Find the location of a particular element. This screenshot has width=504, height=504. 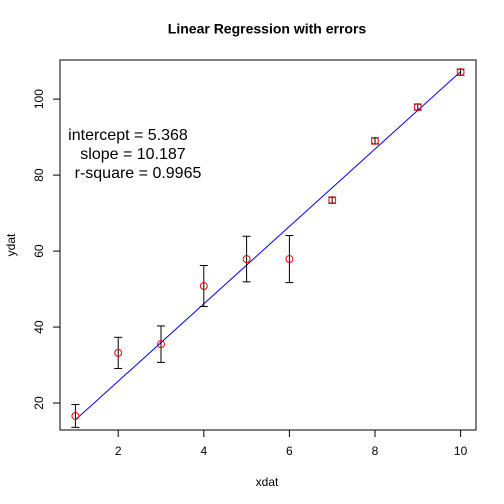

y-axis-label: ydat is located at coordinates (11, 244).